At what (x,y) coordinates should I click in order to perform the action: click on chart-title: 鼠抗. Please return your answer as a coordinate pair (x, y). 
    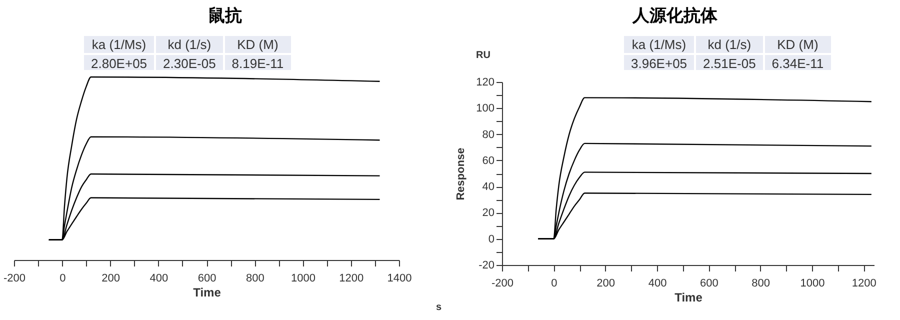
    Looking at the image, I should click on (225, 16).